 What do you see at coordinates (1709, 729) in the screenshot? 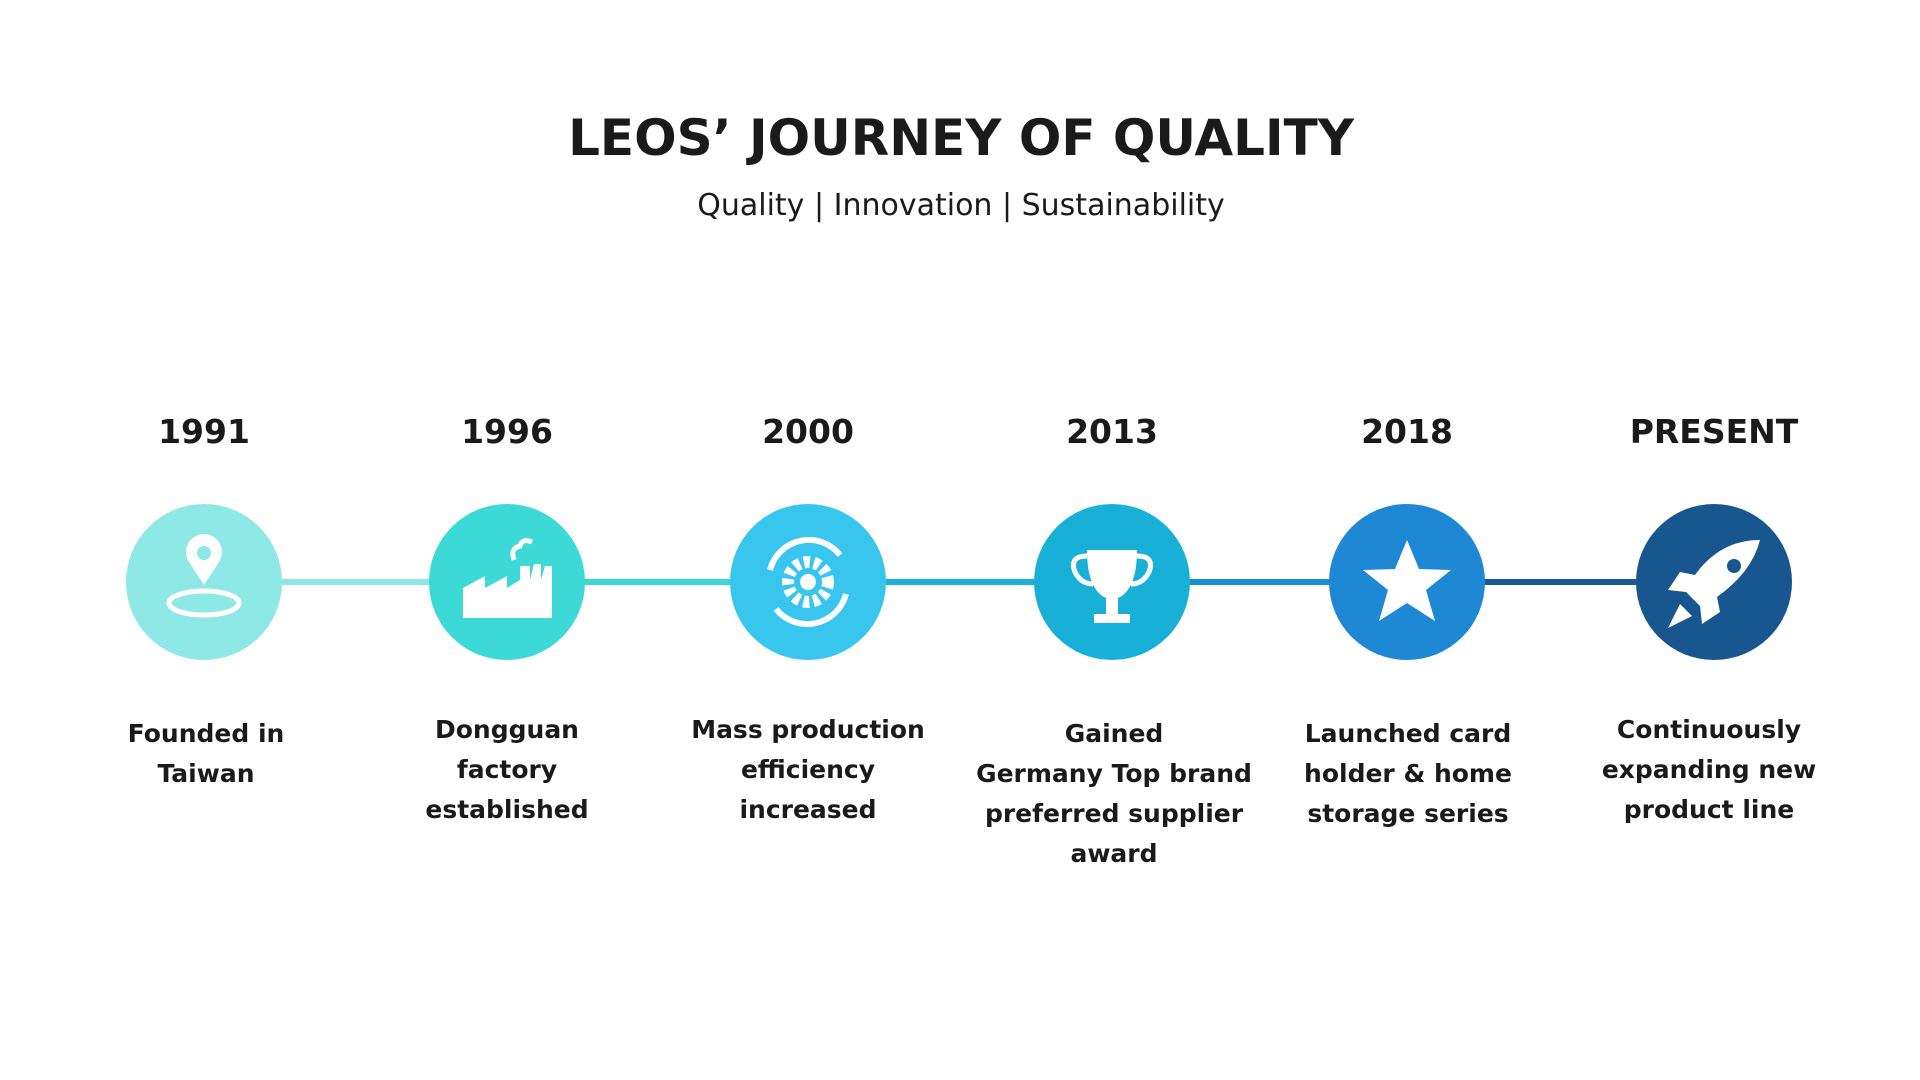
I see `description-line: Continuously` at bounding box center [1709, 729].